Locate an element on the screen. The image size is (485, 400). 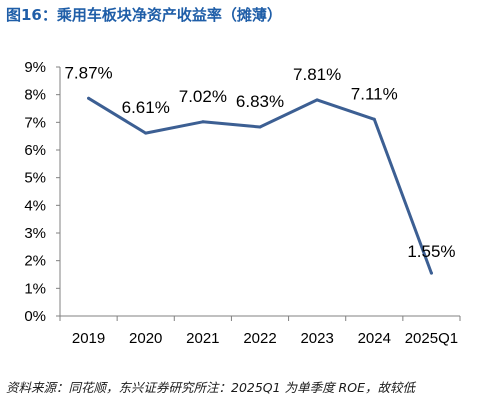
x-axis: 2019 2020 2021 2022 2023 2024 2025Q1 is located at coordinates (260, 331).